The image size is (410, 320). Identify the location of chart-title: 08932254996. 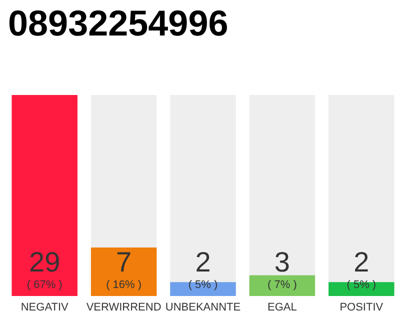
(118, 23).